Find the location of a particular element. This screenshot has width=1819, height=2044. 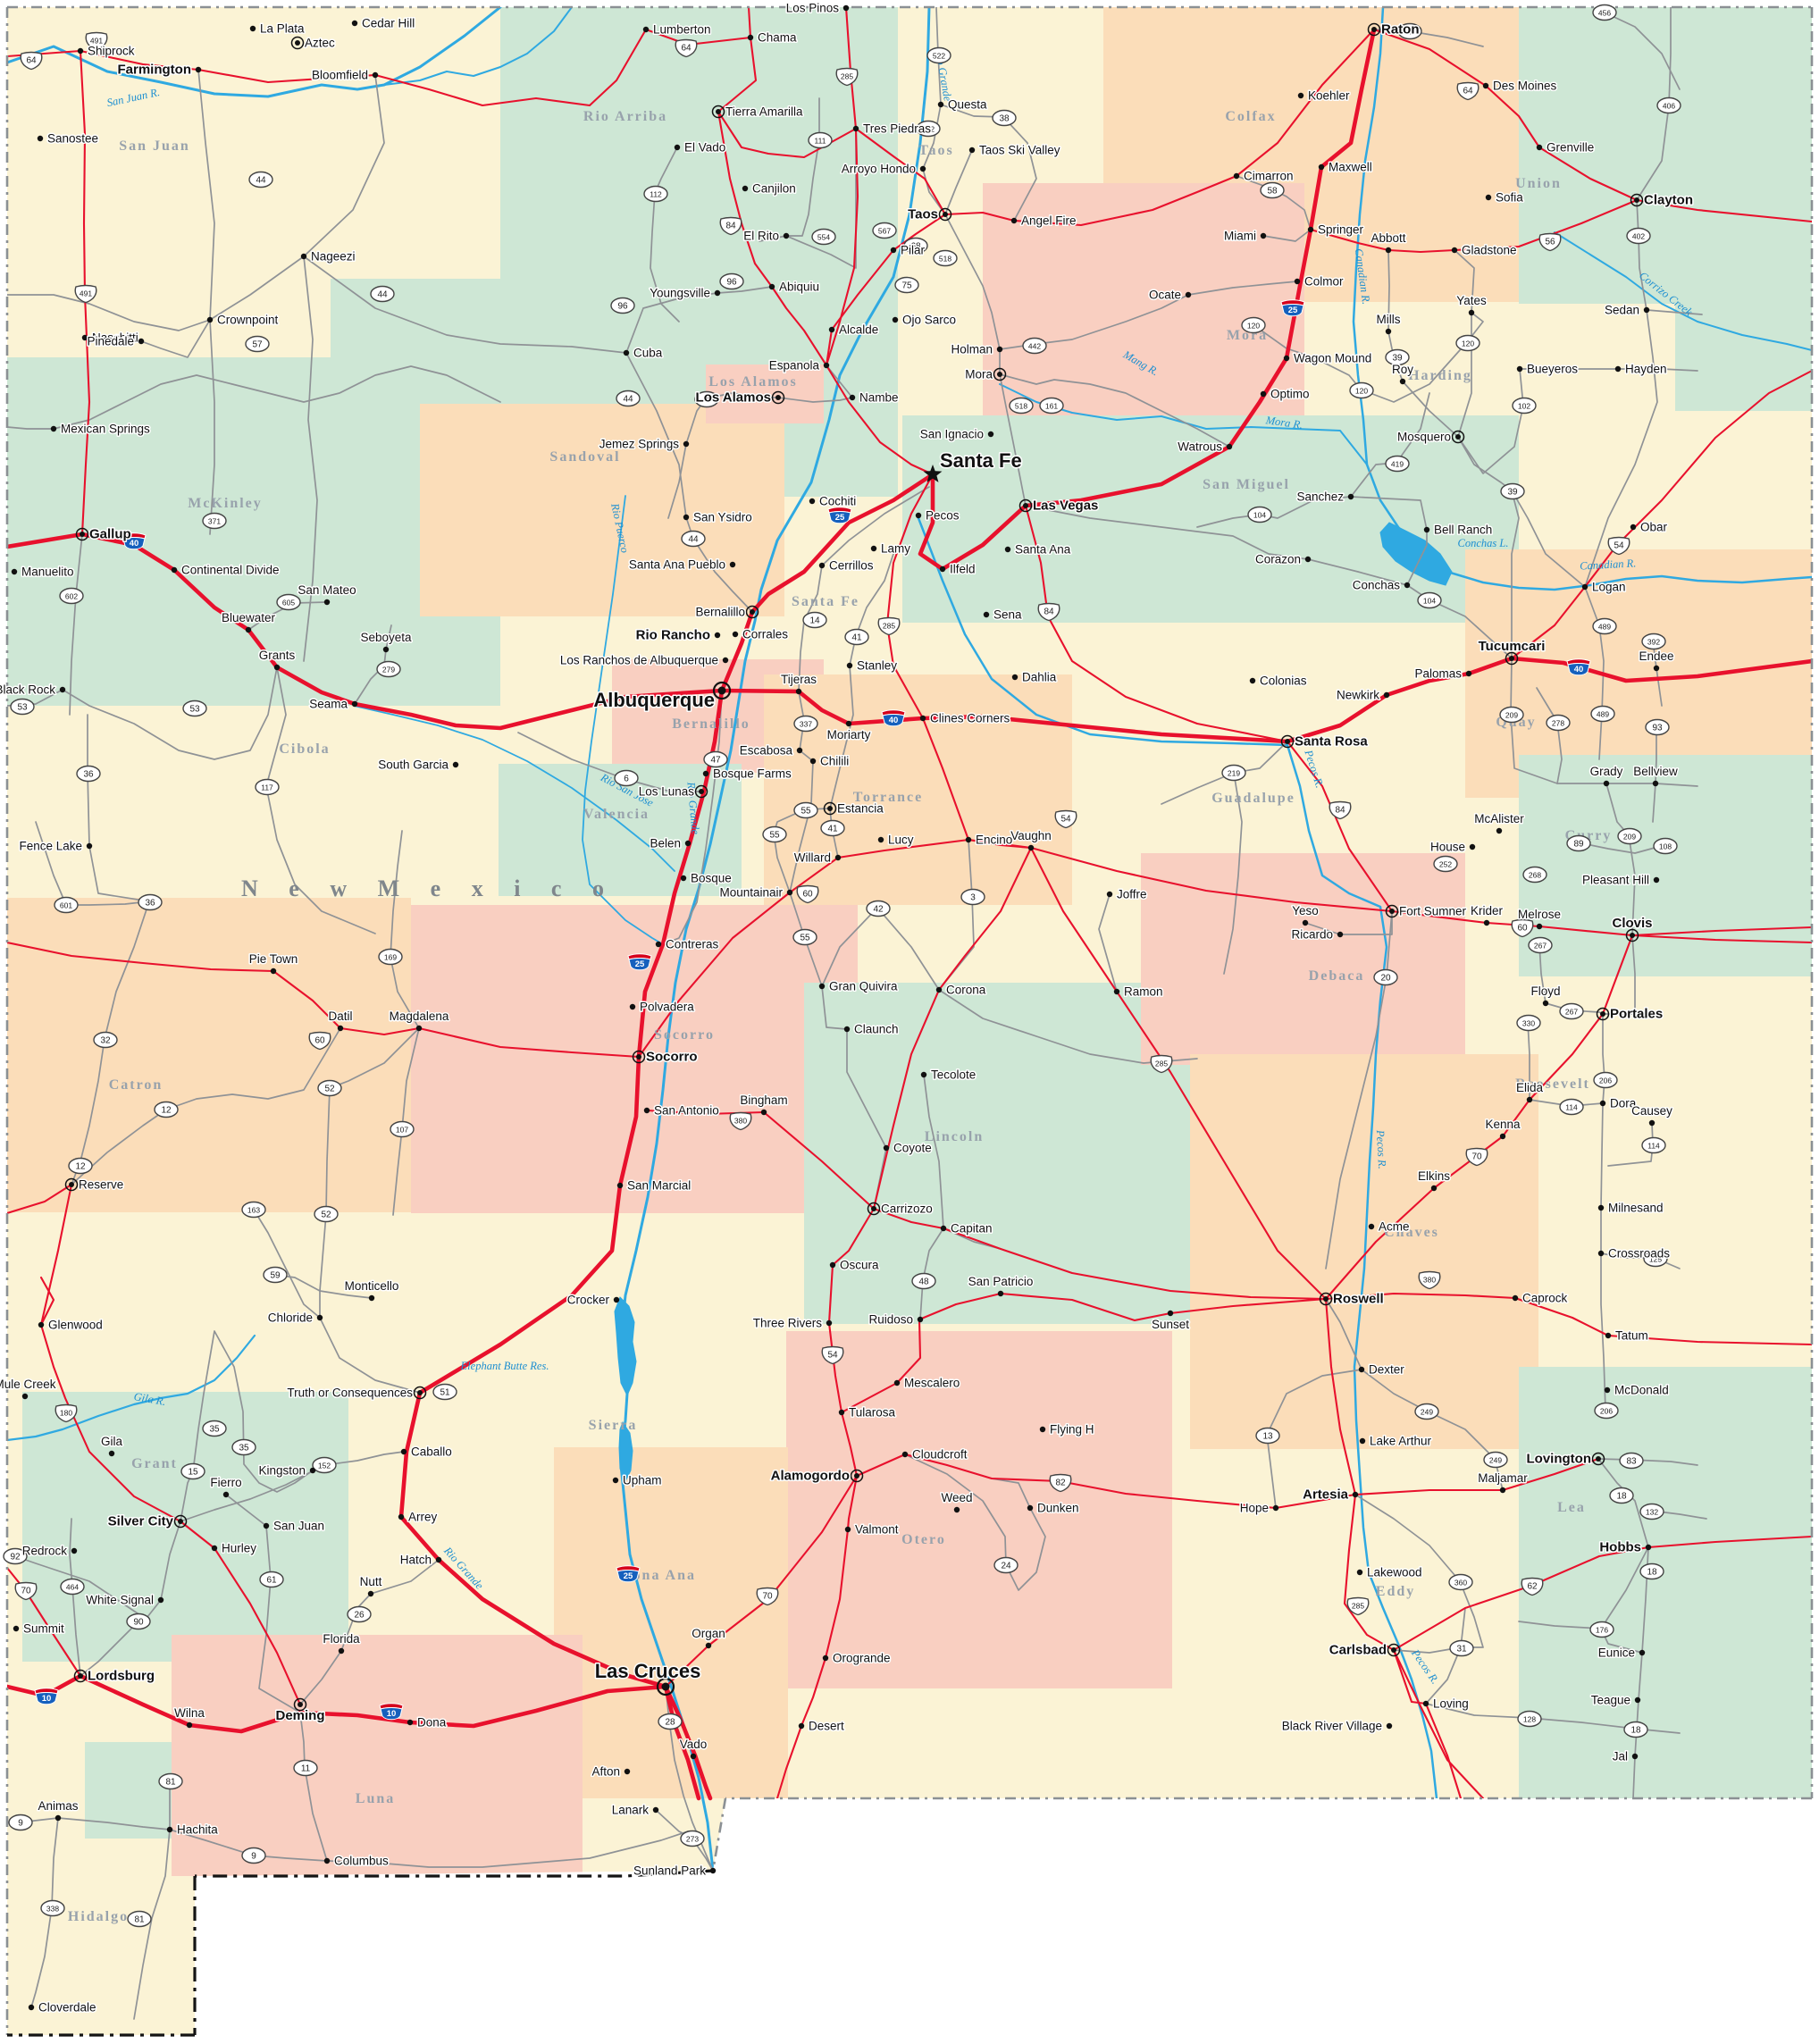

route-shield-567: 567 is located at coordinates (884, 230).